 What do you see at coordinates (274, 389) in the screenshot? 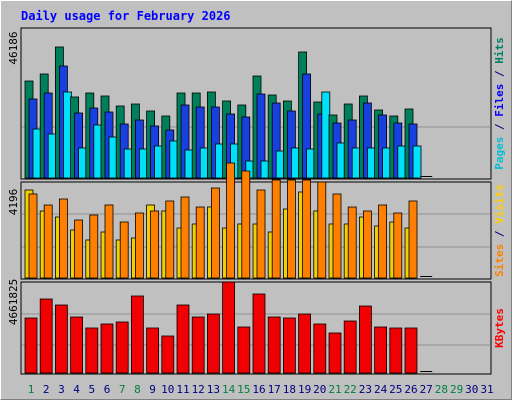
I see `day-label: 17` at bounding box center [274, 389].